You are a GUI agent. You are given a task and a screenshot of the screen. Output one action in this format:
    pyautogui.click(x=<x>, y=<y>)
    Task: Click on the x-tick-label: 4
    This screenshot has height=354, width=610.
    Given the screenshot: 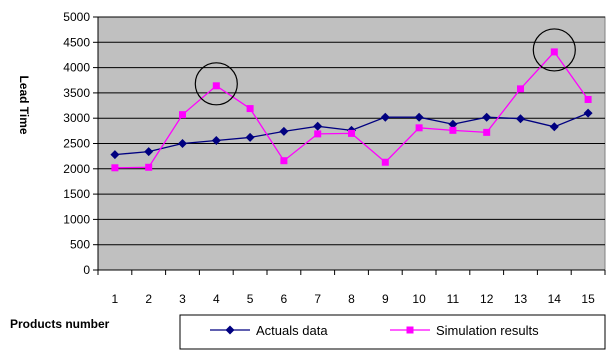 What is the action you would take?
    pyautogui.click(x=216, y=299)
    